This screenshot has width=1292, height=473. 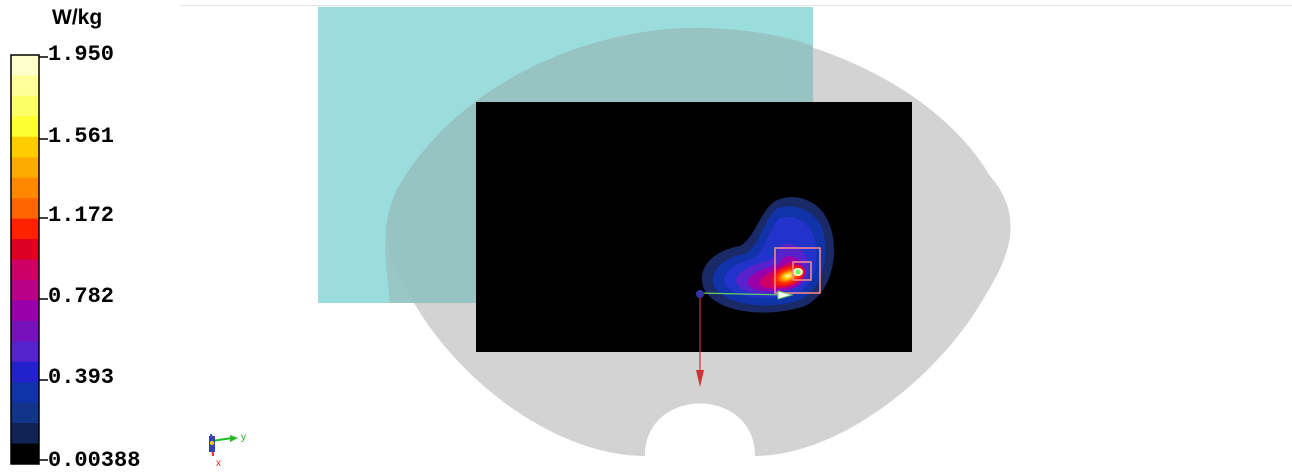 What do you see at coordinates (94, 460) in the screenshot?
I see `legend-tick-label: 0.00388` at bounding box center [94, 460].